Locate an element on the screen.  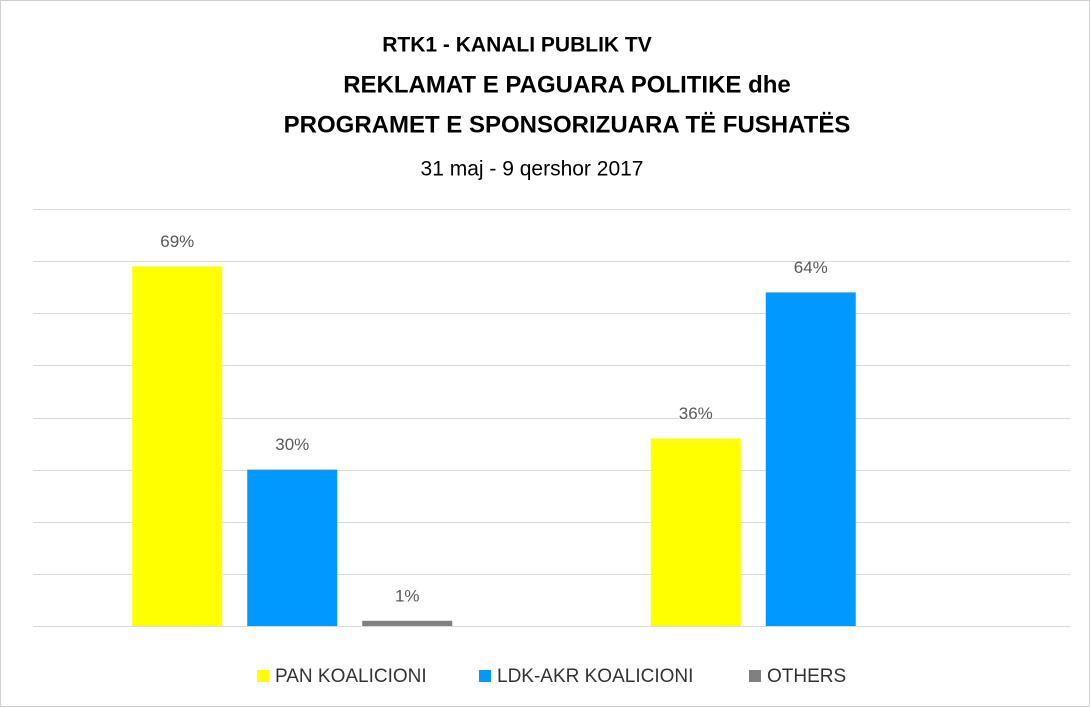
data-label: 30% is located at coordinates (292, 444).